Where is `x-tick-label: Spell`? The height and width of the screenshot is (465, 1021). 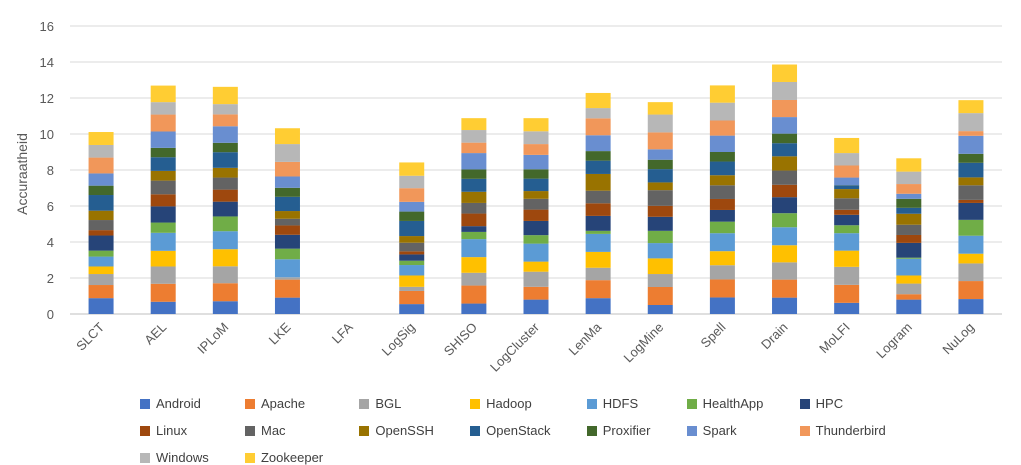
x-tick-label: Spell is located at coordinates (712, 334).